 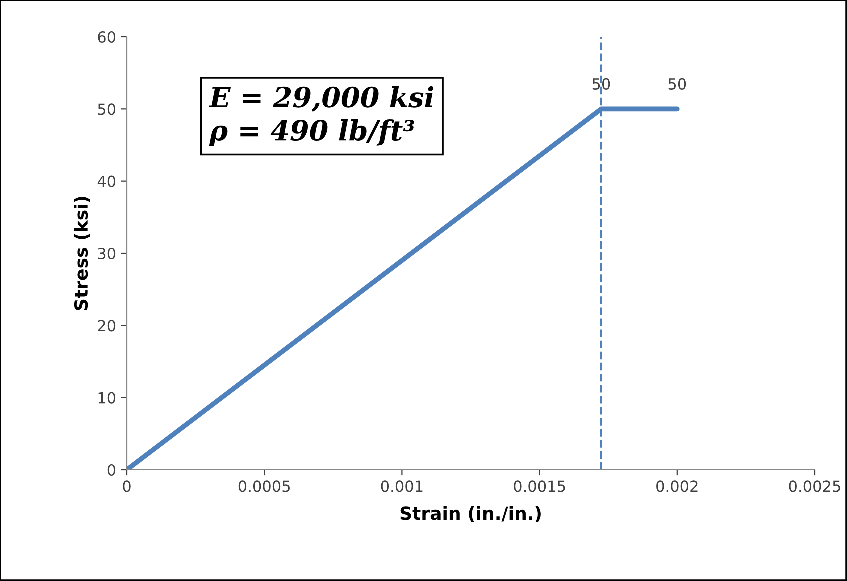 What do you see at coordinates (107, 37) in the screenshot?
I see `y-tick-label: 60` at bounding box center [107, 37].